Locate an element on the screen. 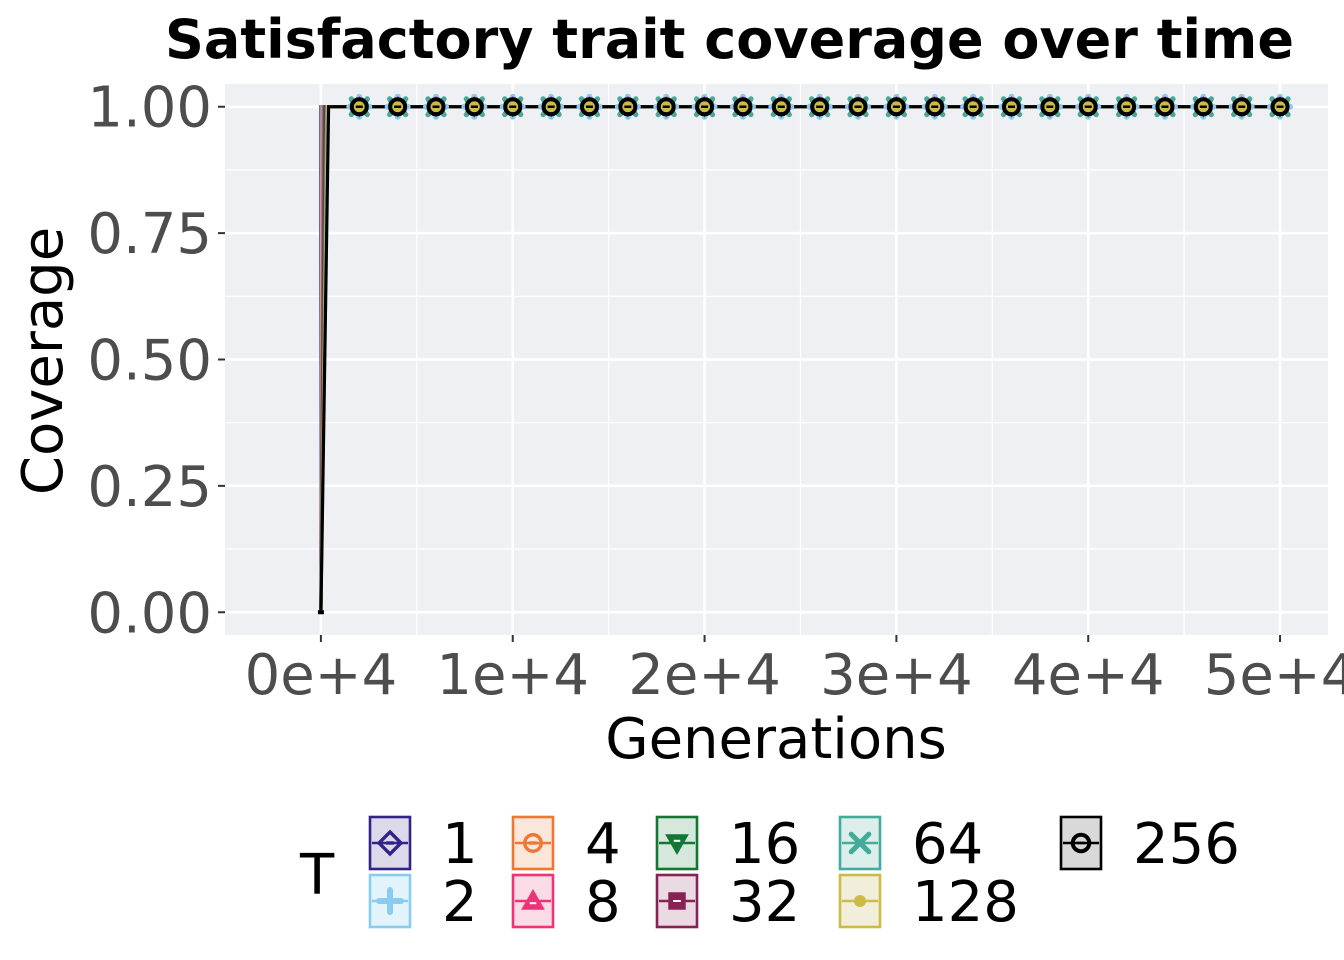 The image size is (1344, 960). x-tick-label: 0e+4 is located at coordinates (321, 675).